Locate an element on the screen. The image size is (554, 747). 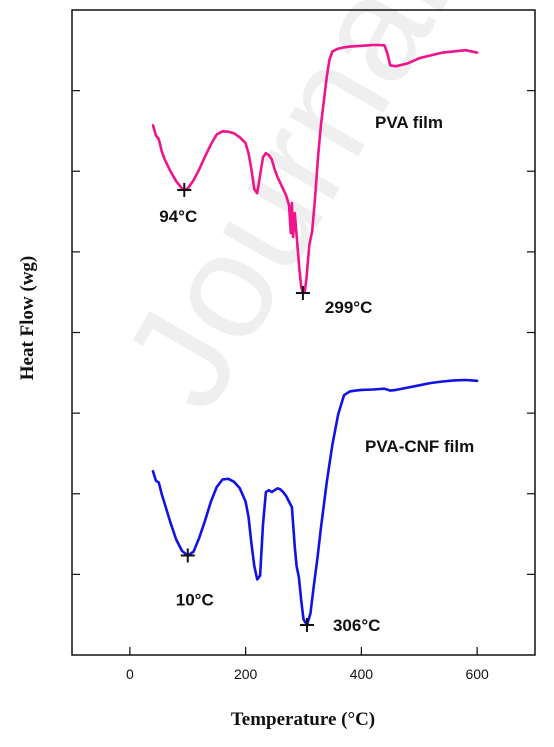
x-axis-title: Temperature (°C) is located at coordinates (303, 719).